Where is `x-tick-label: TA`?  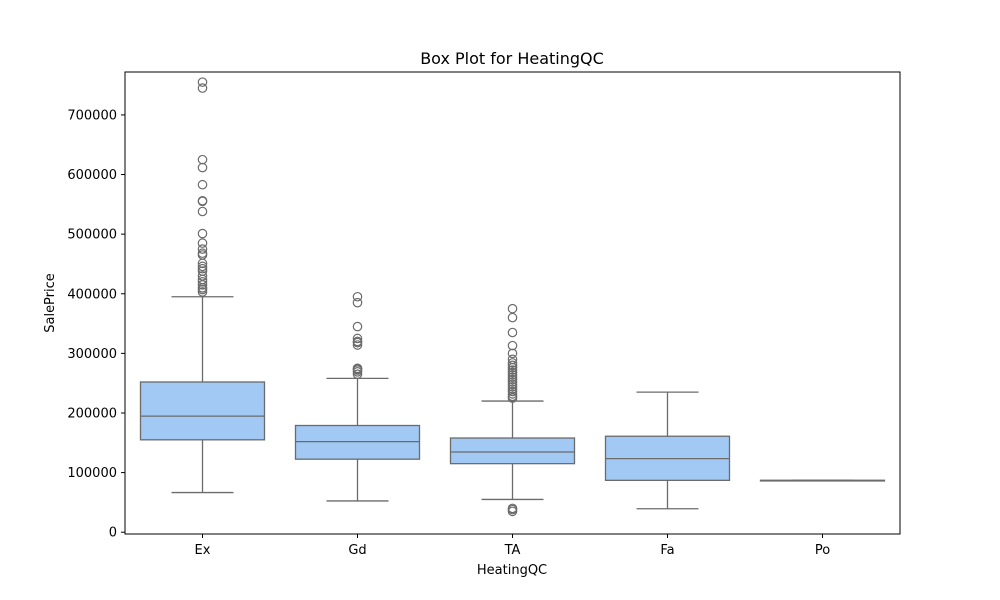
x-tick-label: TA is located at coordinates (512, 550).